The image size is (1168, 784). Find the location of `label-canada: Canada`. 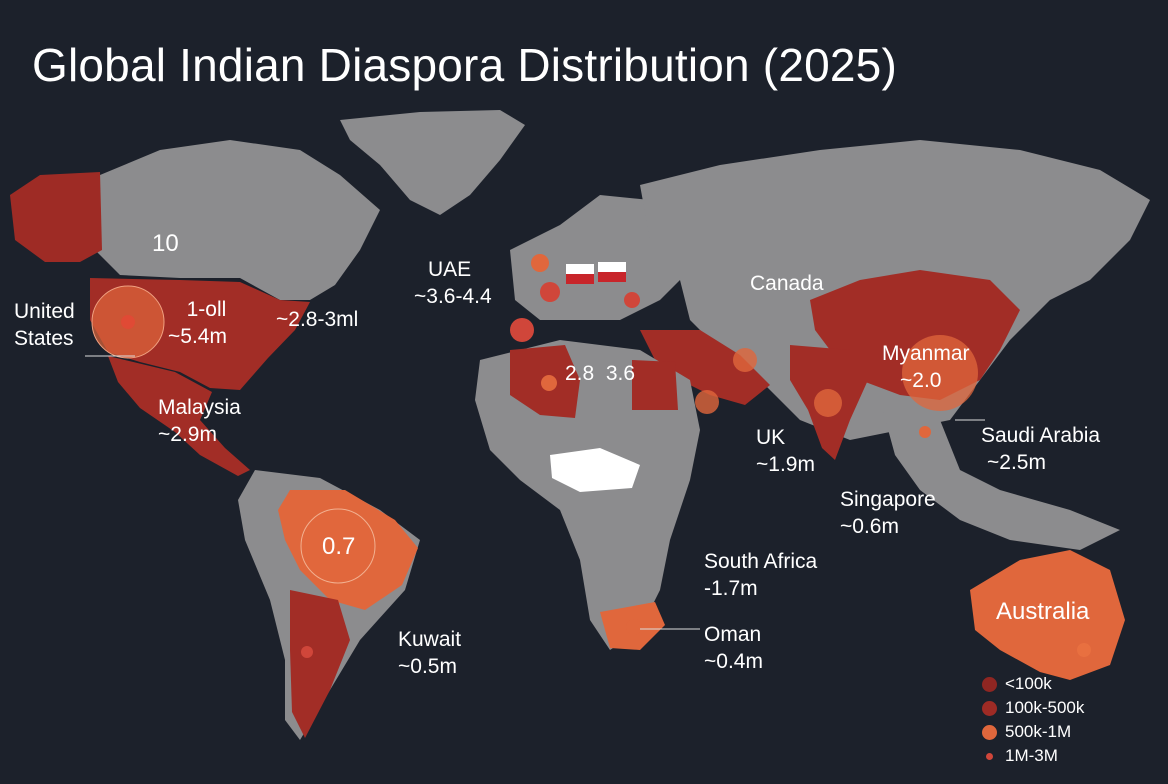

label-canada: Canada is located at coordinates (787, 283).